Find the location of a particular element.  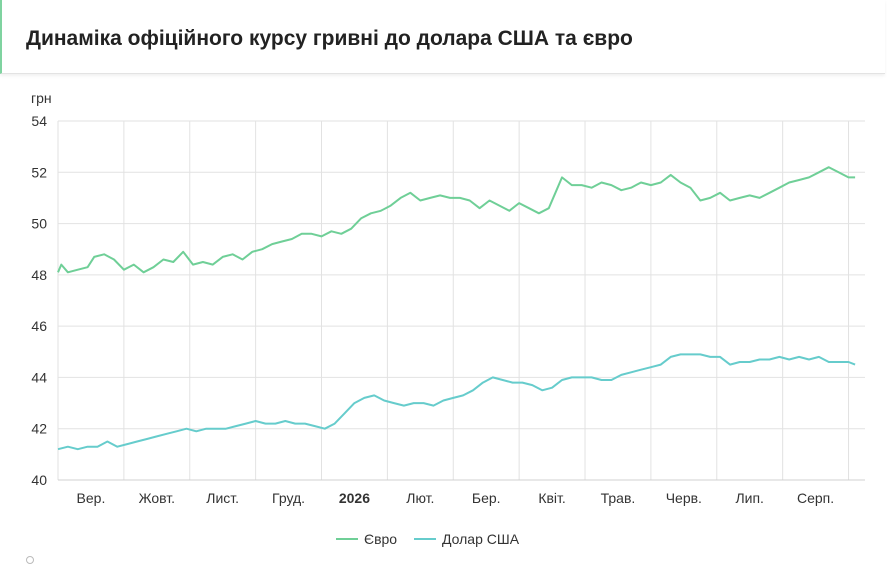

legend-item-euro-label: Євро is located at coordinates (380, 539).